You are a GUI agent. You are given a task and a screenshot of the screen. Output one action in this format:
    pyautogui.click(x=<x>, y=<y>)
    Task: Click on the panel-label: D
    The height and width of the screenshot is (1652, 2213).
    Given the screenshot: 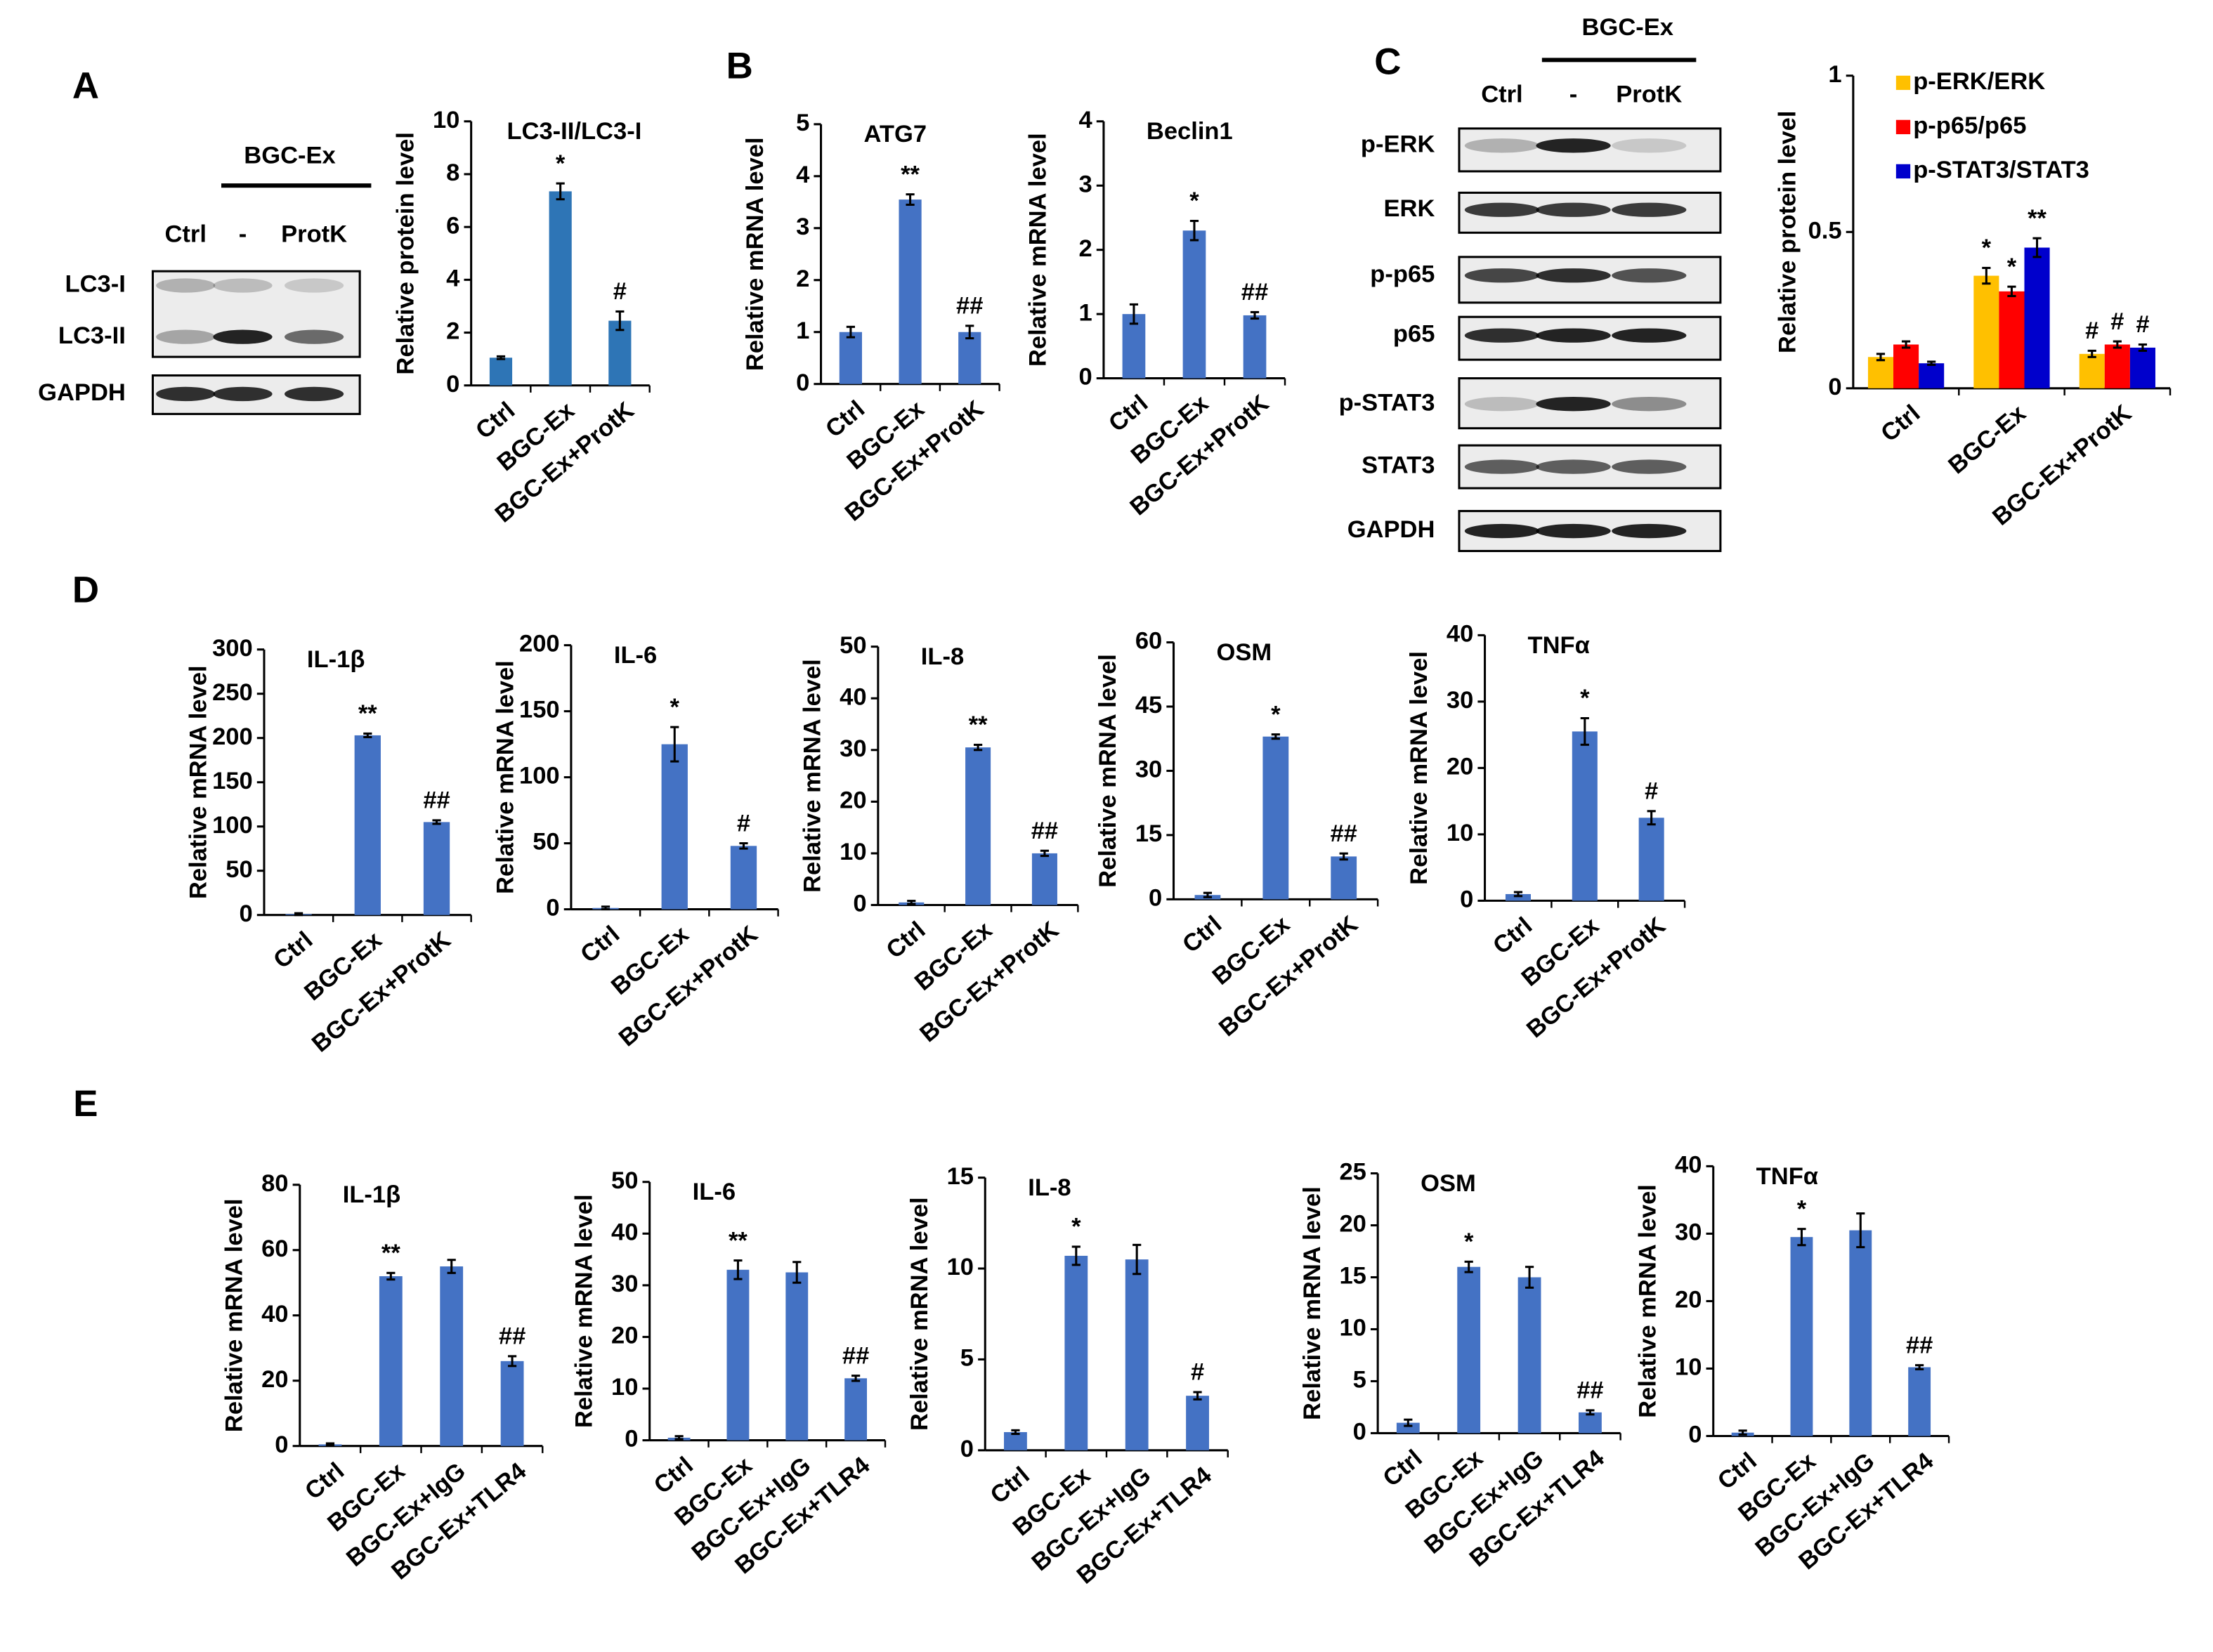 What is the action you would take?
    pyautogui.click(x=85, y=589)
    